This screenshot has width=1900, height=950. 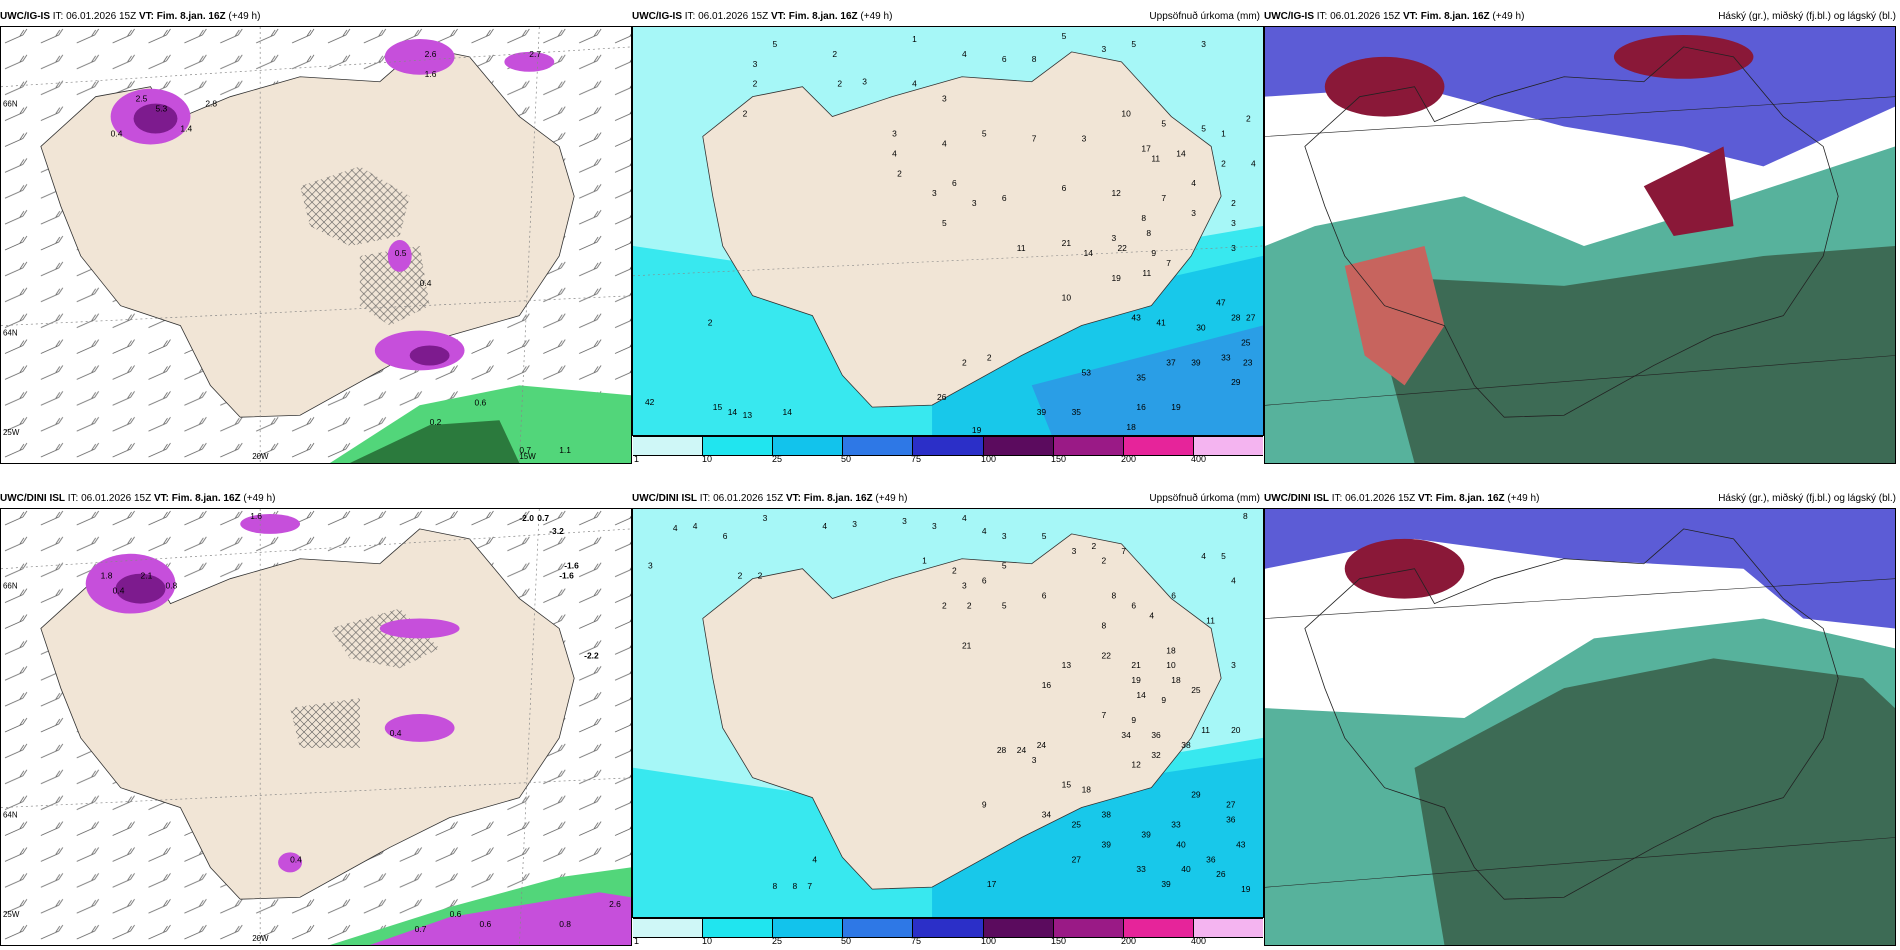 What do you see at coordinates (1201, 328) in the screenshot?
I see `svg-text: 30` at bounding box center [1201, 328].